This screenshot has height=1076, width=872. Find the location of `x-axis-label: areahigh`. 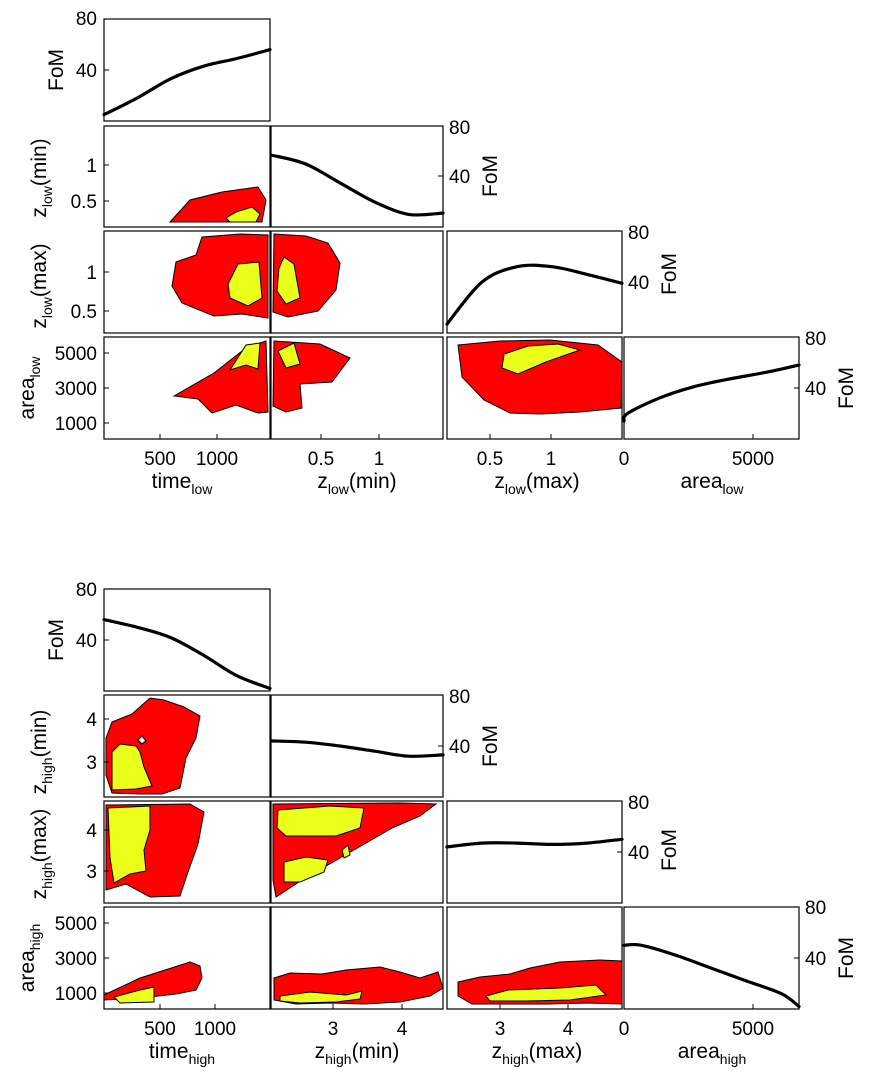

x-axis-label: areahigh is located at coordinates (712, 1053).